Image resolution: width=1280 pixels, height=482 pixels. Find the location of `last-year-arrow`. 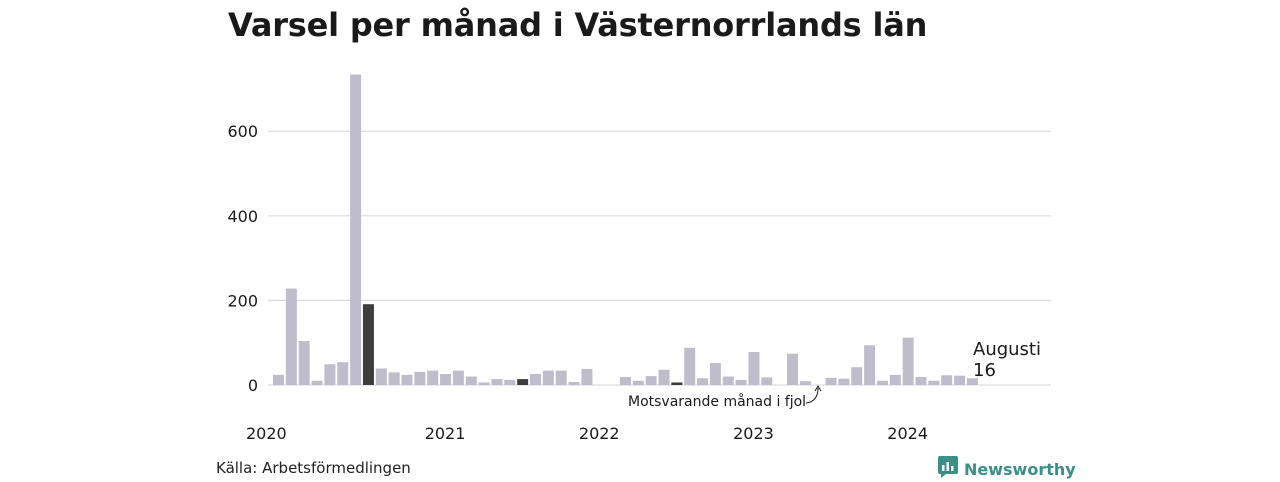

last-year-arrow is located at coordinates (812, 395).